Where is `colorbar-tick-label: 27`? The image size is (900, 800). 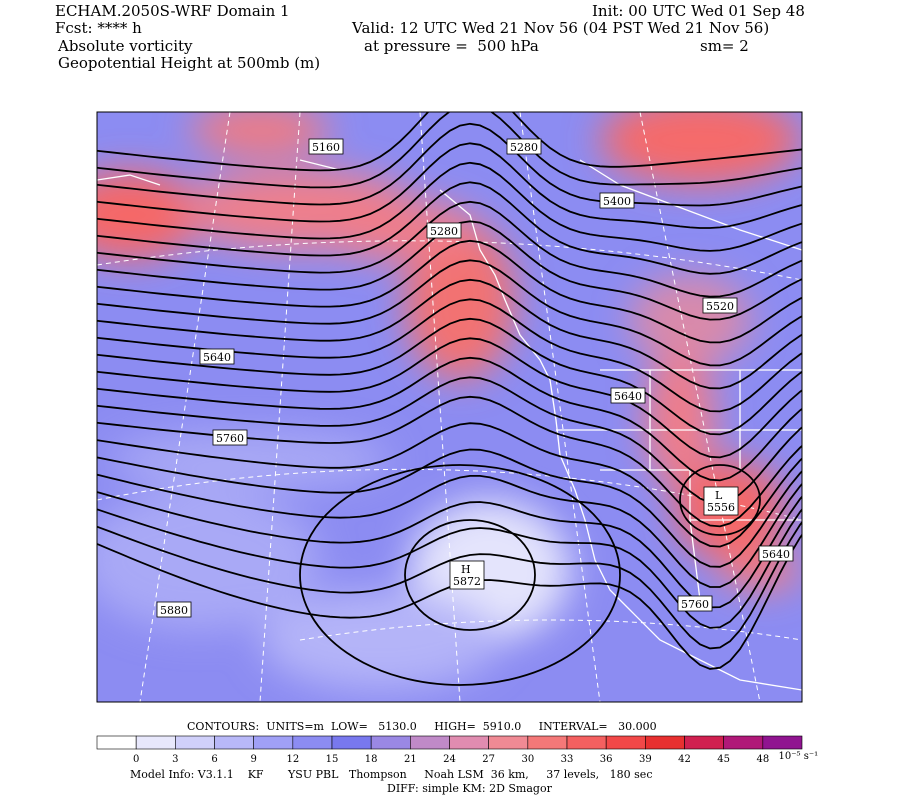 colorbar-tick-label: 27 is located at coordinates (488, 759).